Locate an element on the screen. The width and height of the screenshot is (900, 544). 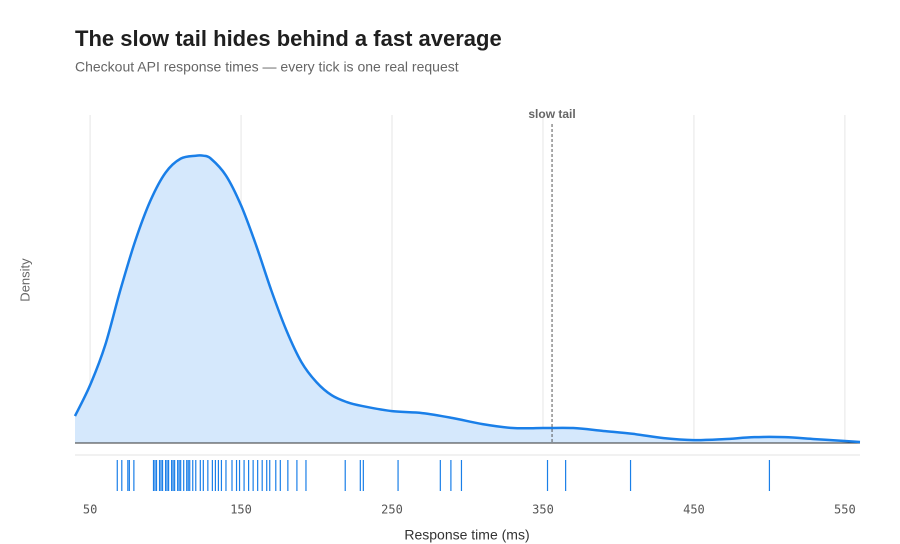
x-tick-label: 250 is located at coordinates (392, 510).